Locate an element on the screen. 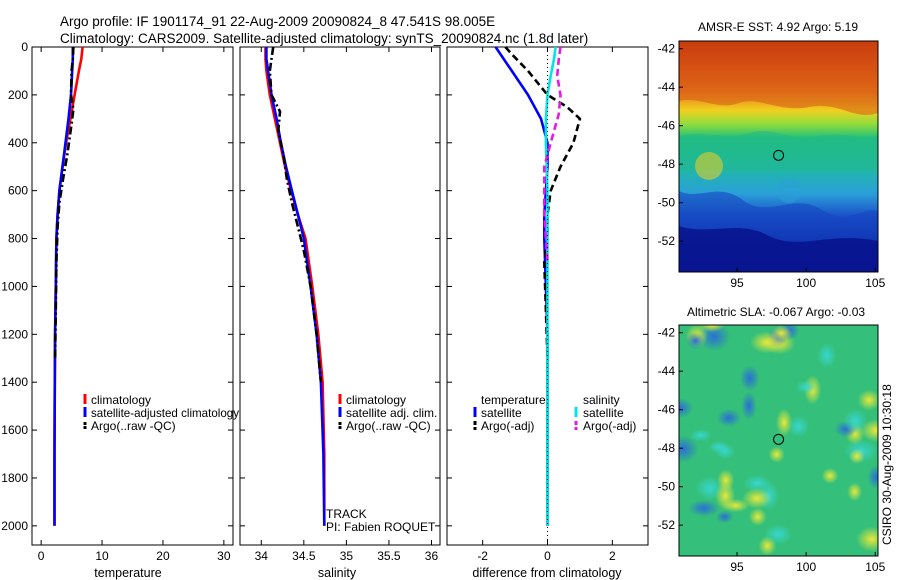 Image resolution: width=900 pixels, height=580 pixels. sst_map-xtick-label: 95 is located at coordinates (737, 283).